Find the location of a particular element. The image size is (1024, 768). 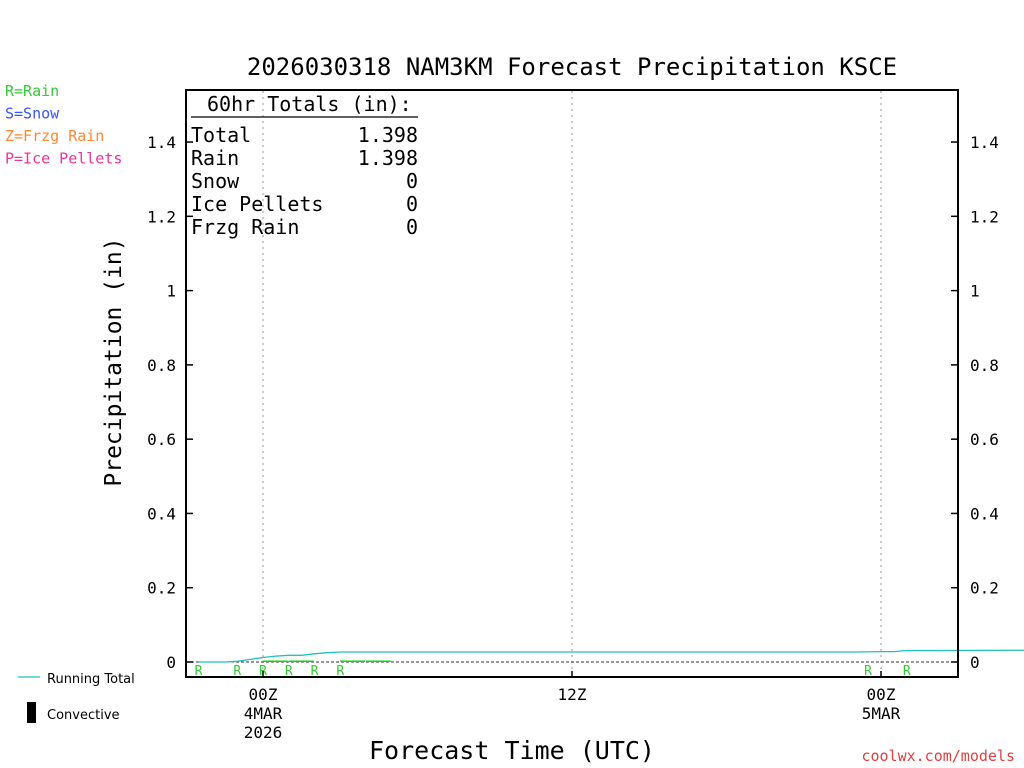

credit-text: coolwx.com/models is located at coordinates (938, 756).